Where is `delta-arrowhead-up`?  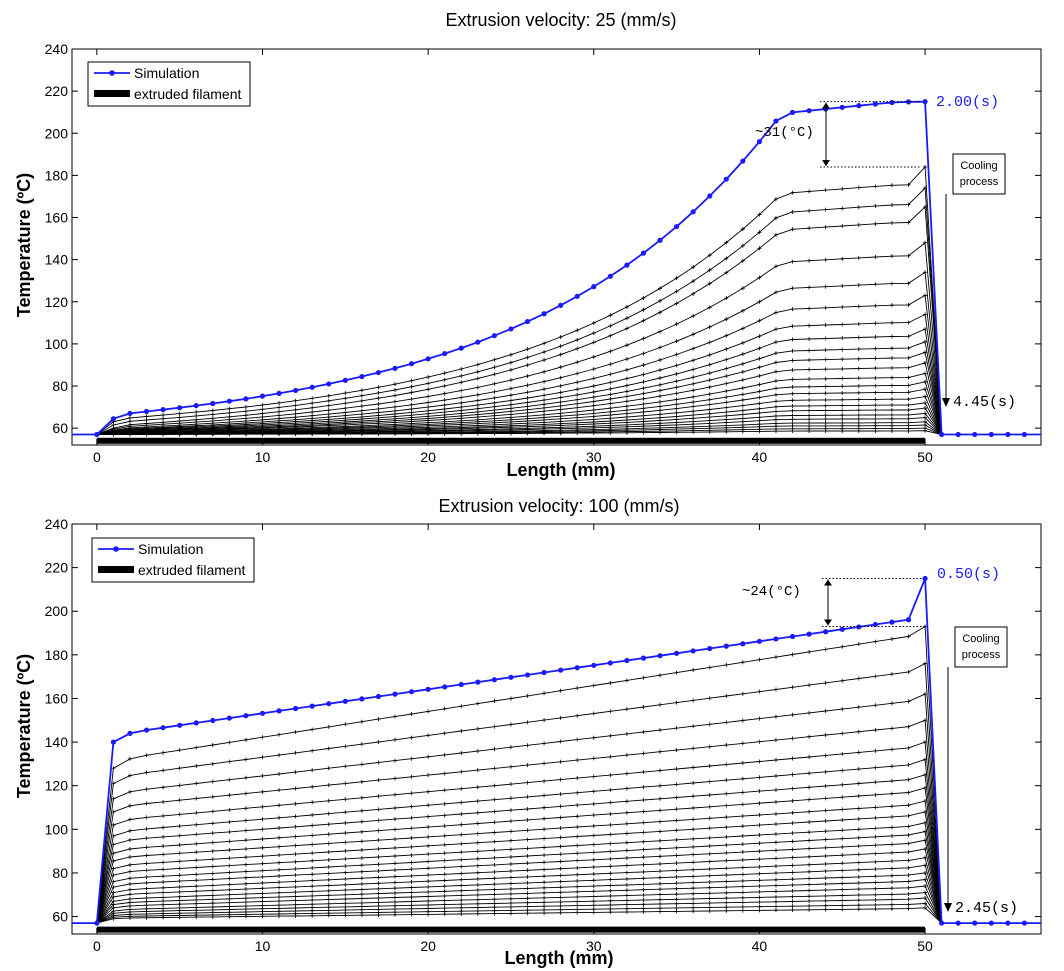 delta-arrowhead-up is located at coordinates (828, 582).